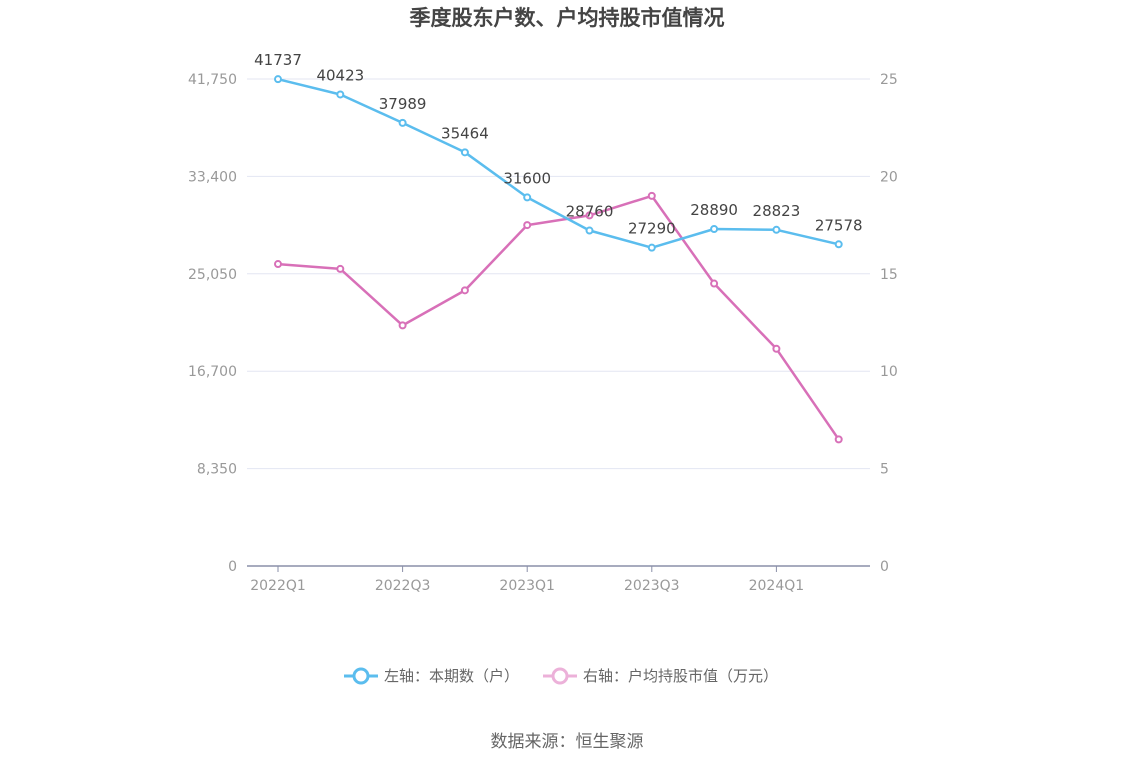  Describe the element at coordinates (340, 75) in the screenshot. I see `data-label: 40423` at that location.